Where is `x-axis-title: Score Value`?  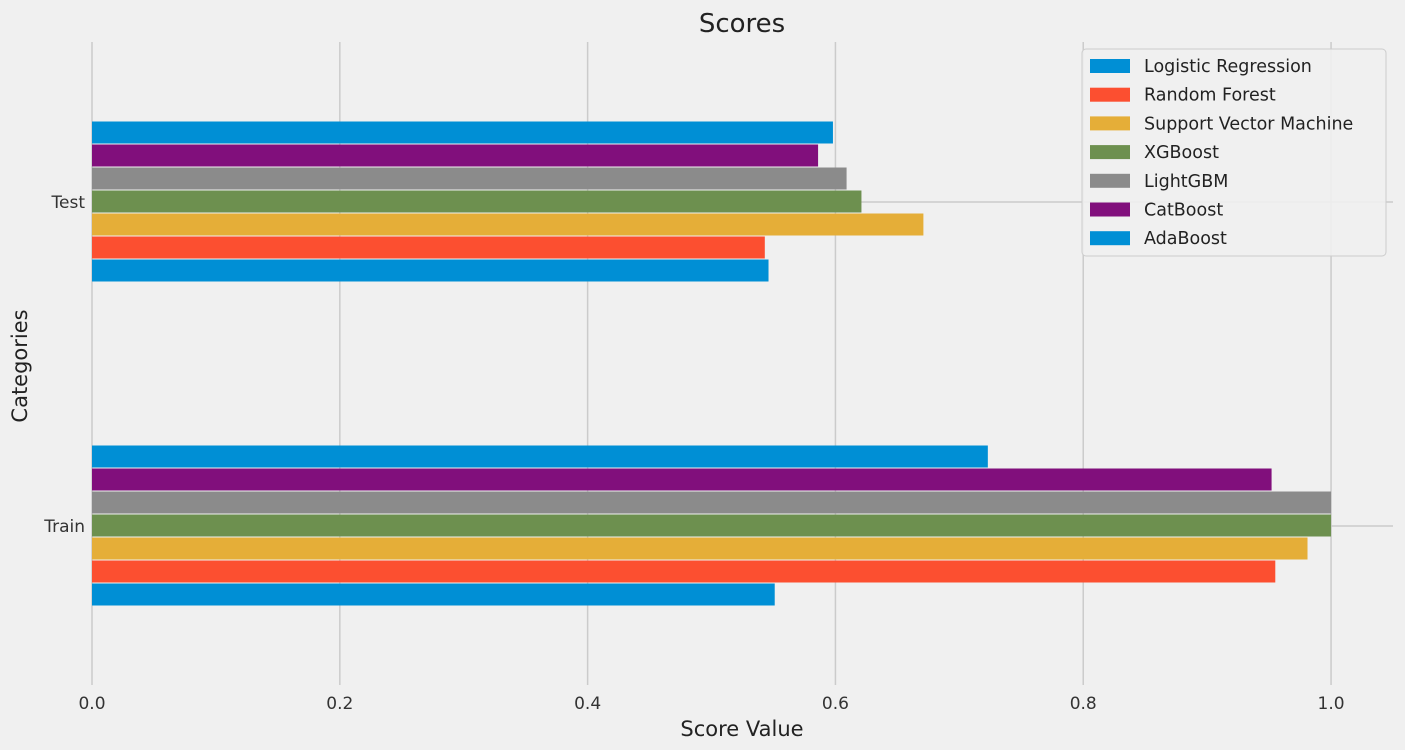 x-axis-title: Score Value is located at coordinates (741, 729).